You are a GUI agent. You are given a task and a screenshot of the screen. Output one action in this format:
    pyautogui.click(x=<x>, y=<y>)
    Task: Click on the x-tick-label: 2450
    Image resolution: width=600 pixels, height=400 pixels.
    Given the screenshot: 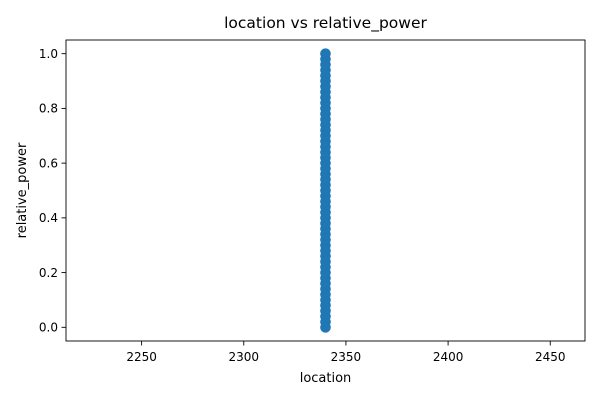 What is the action you would take?
    pyautogui.click(x=550, y=357)
    